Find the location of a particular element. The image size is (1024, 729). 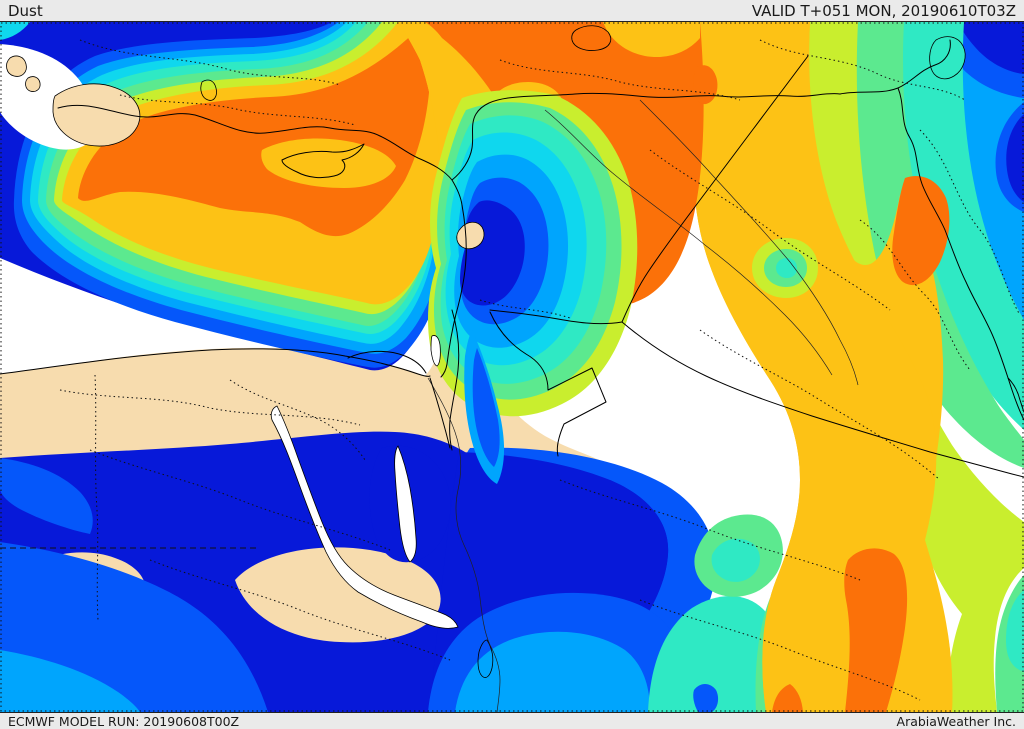

dust-navy-northeast-corner is located at coordinates (991, 48).